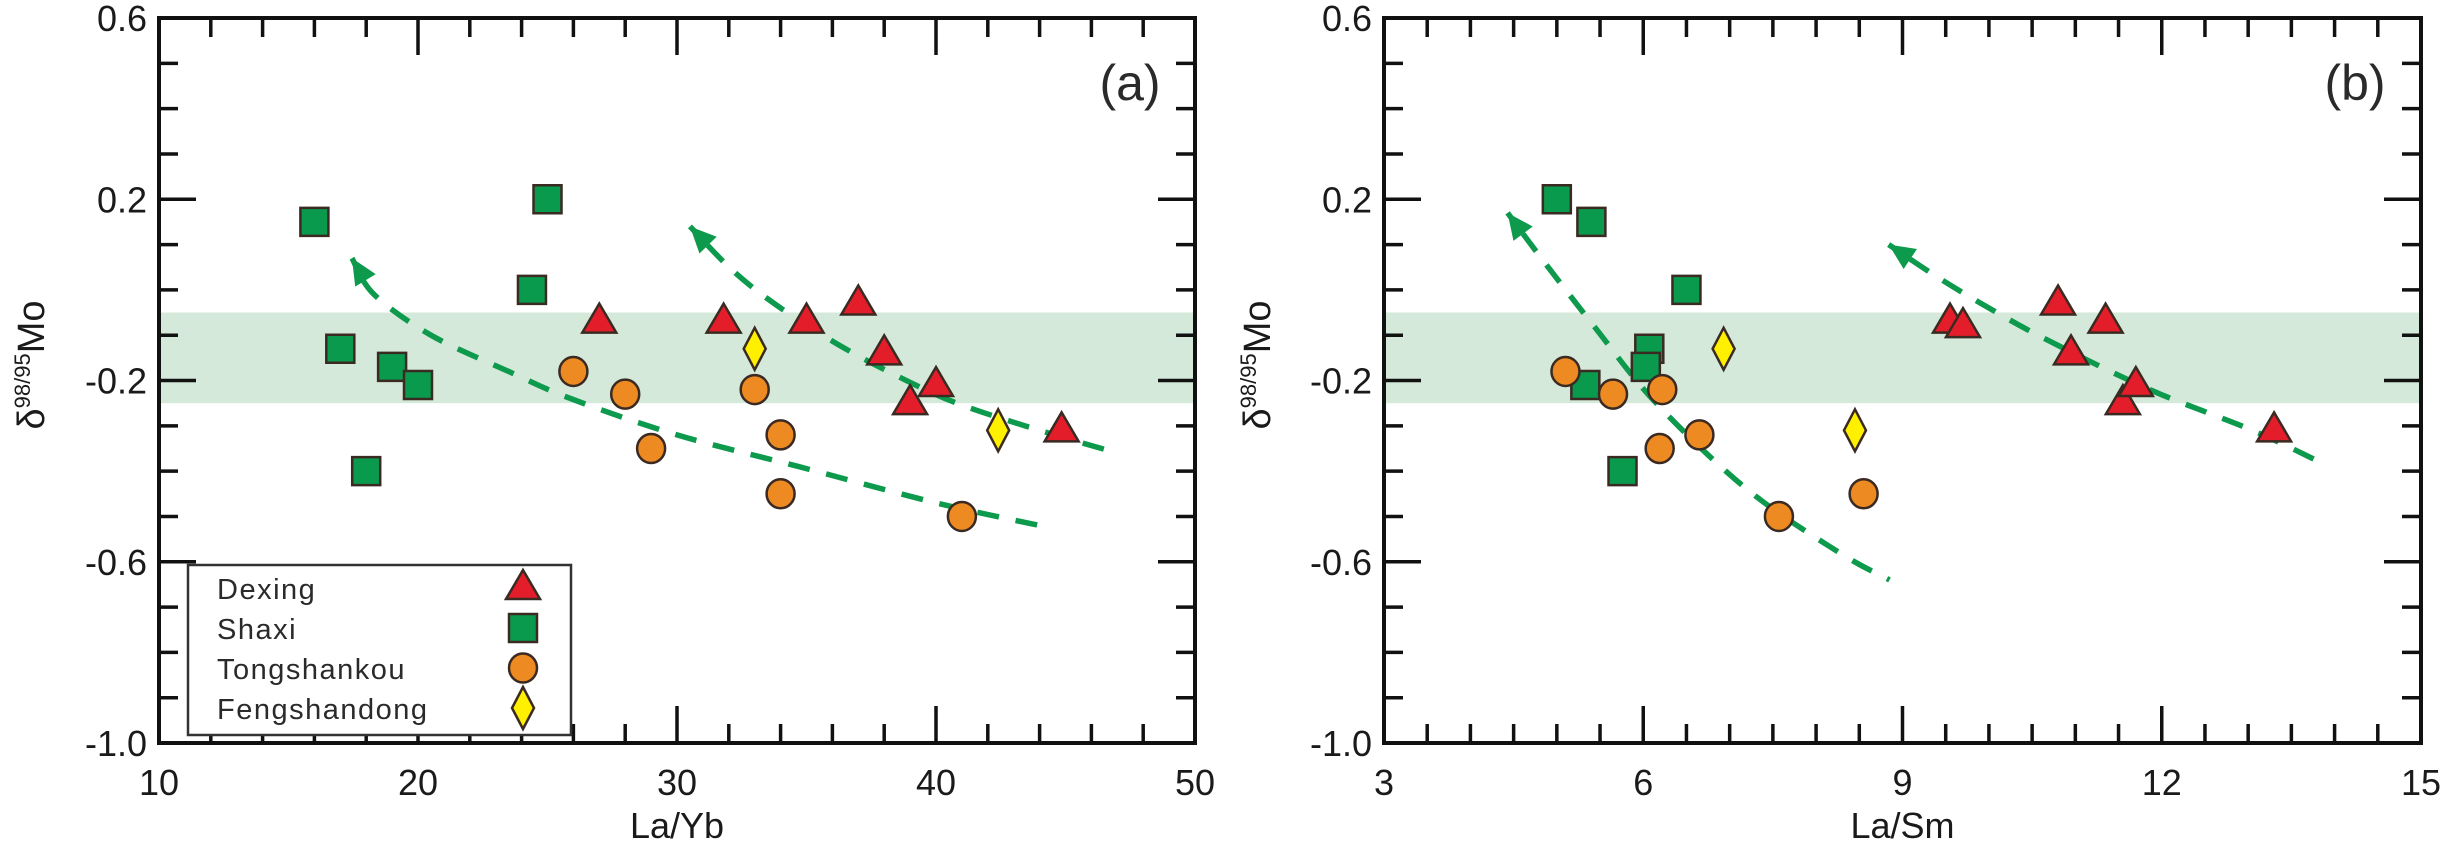  I want to click on x-tick-label: 50, so click(1195, 782).